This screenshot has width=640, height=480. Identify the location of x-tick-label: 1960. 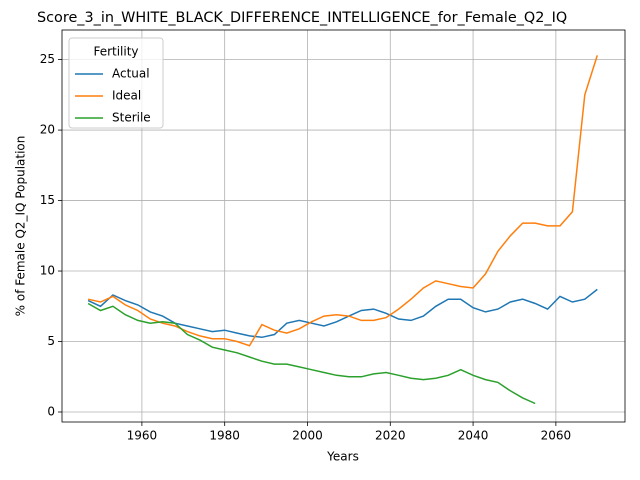
(142, 436).